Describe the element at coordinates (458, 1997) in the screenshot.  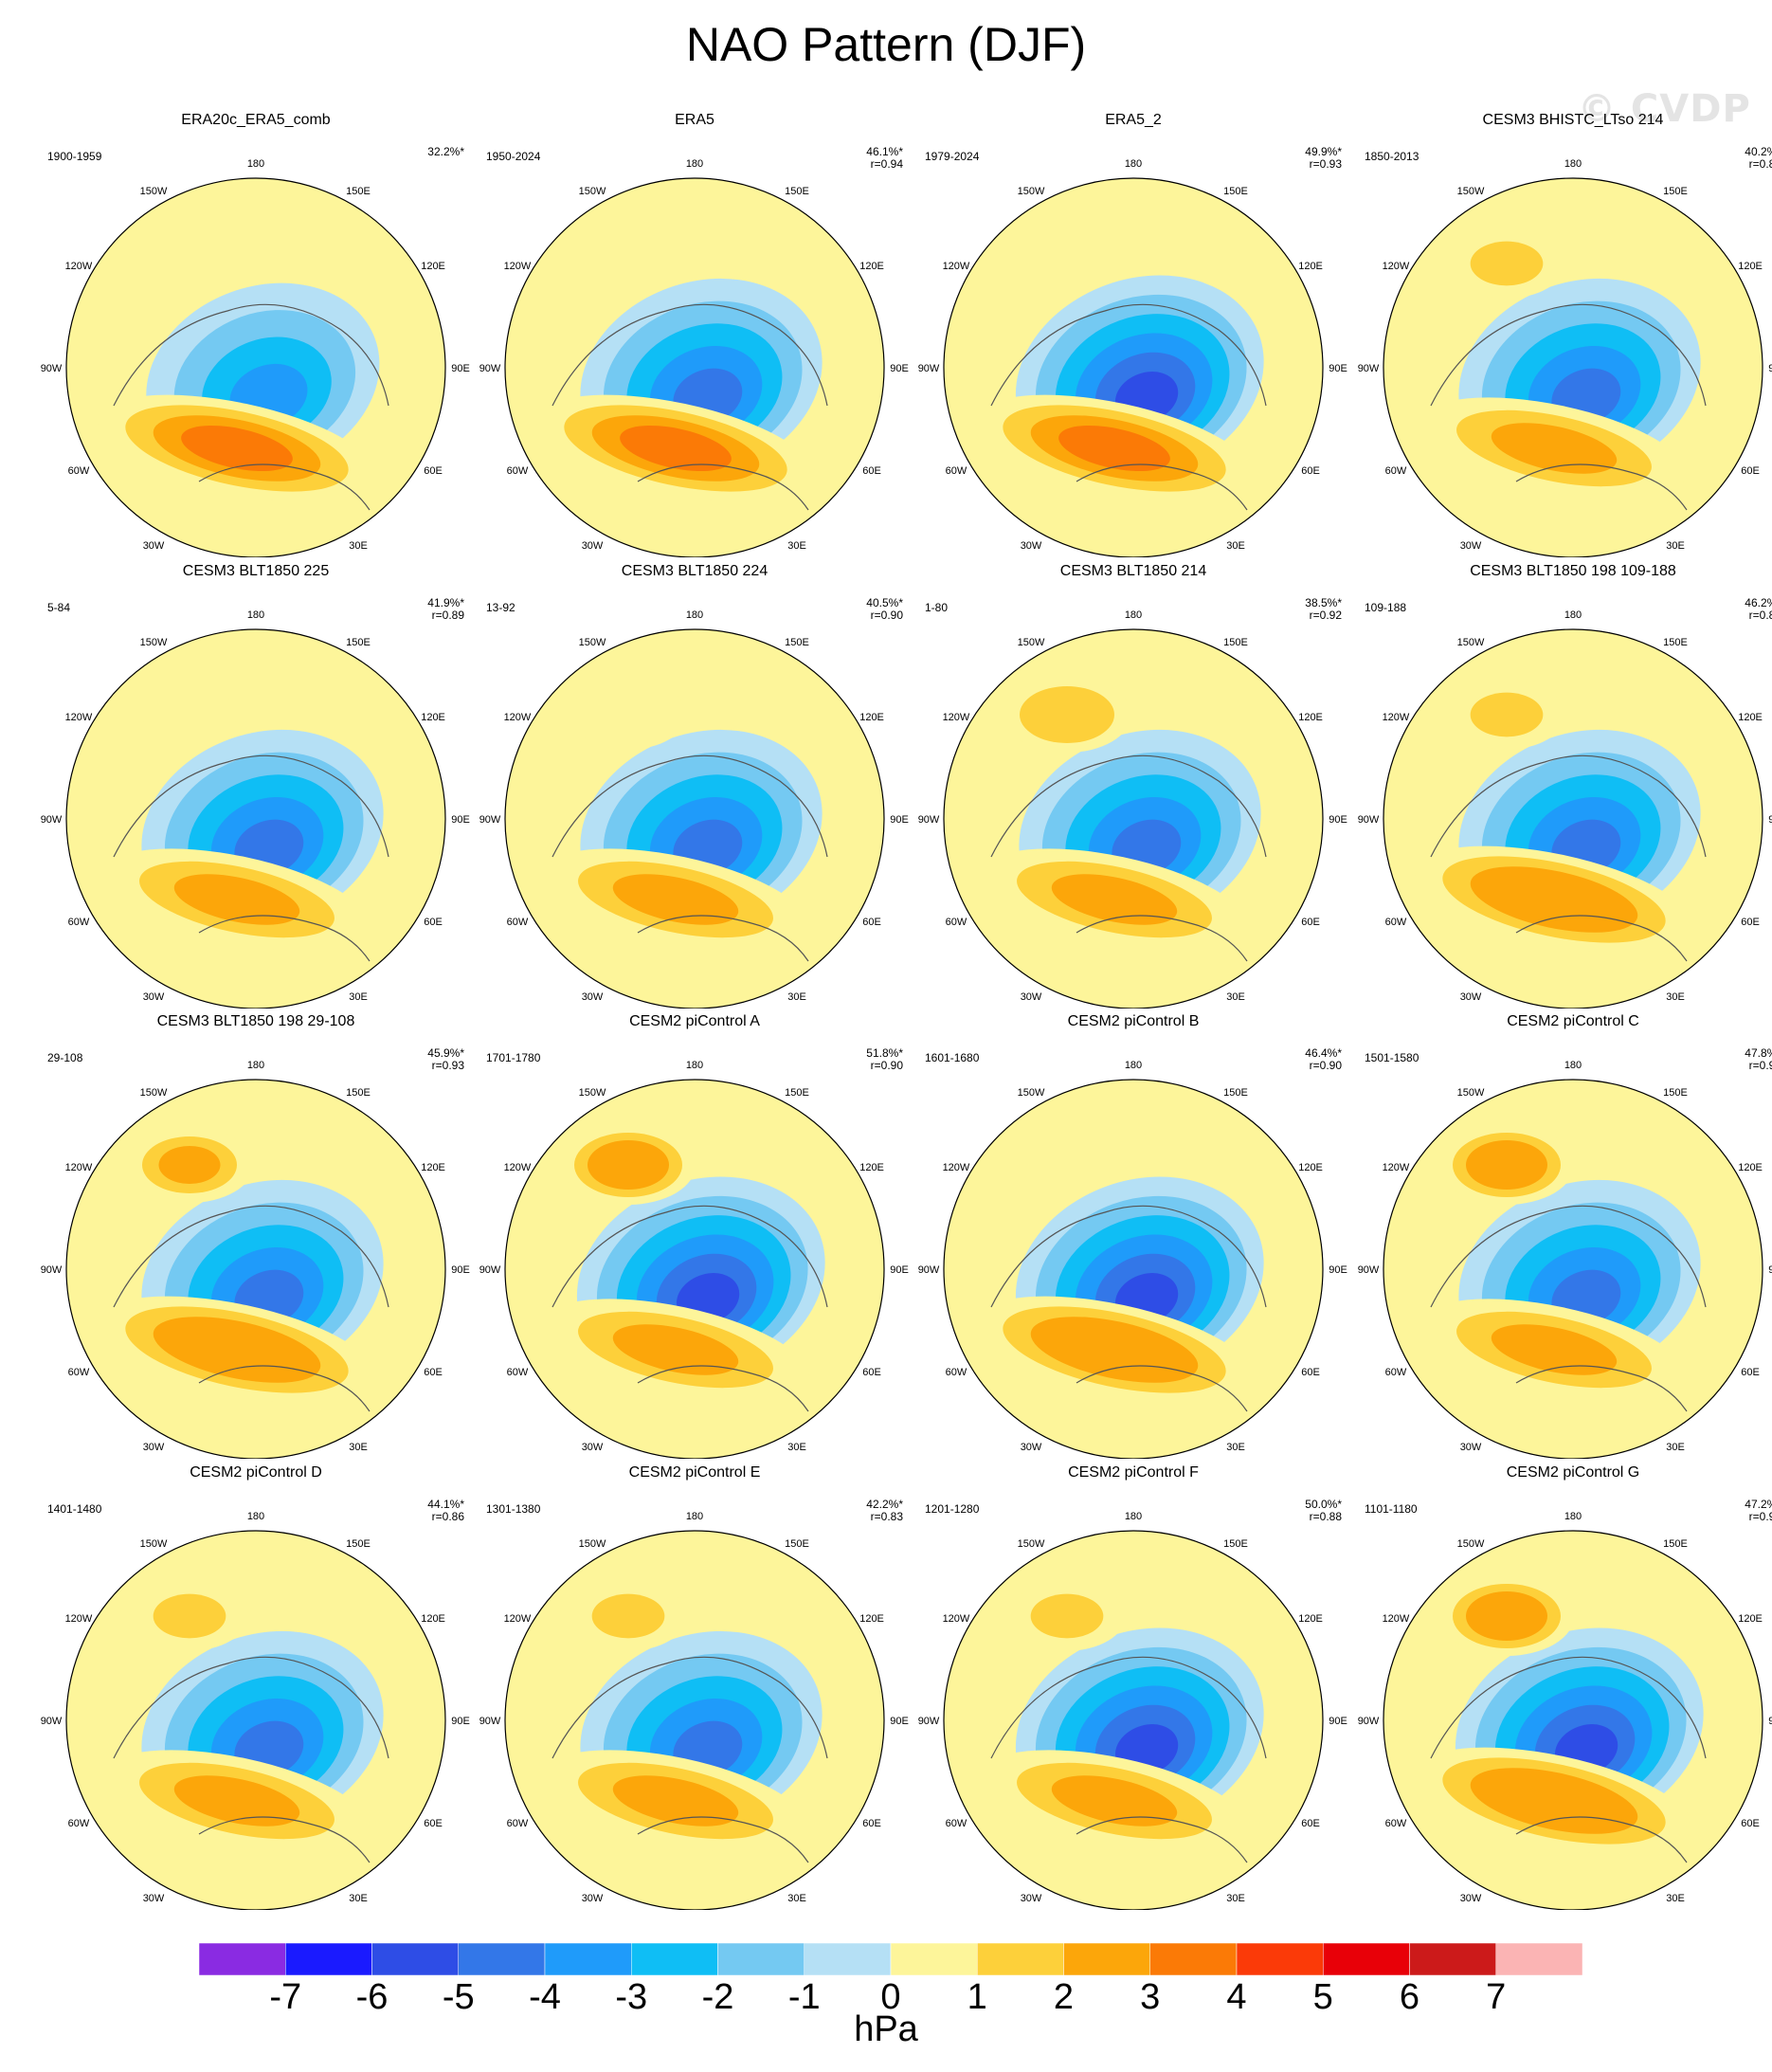
I see `colorbar-tick-label: -5` at that location.